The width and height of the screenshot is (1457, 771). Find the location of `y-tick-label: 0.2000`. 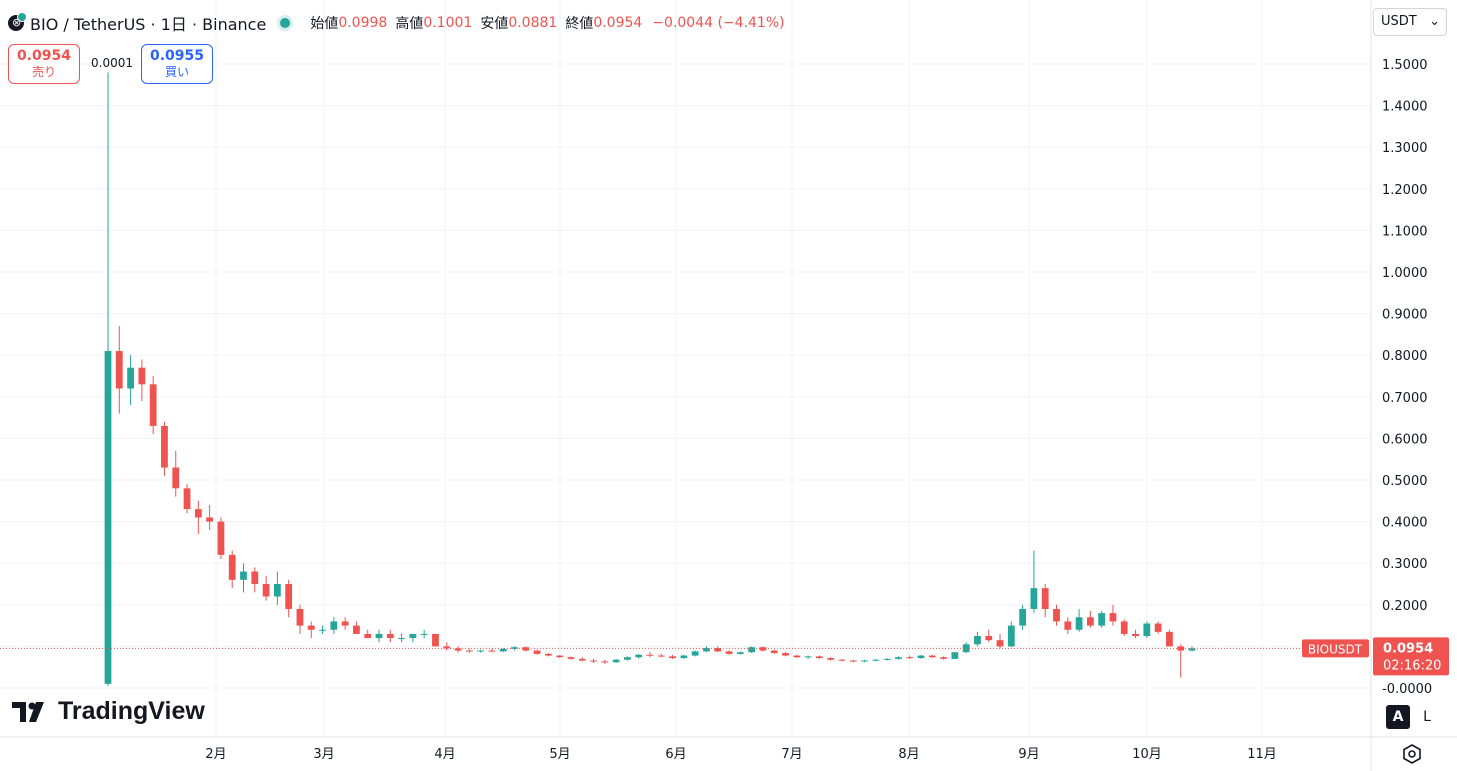

y-tick-label: 0.2000 is located at coordinates (1405, 606).